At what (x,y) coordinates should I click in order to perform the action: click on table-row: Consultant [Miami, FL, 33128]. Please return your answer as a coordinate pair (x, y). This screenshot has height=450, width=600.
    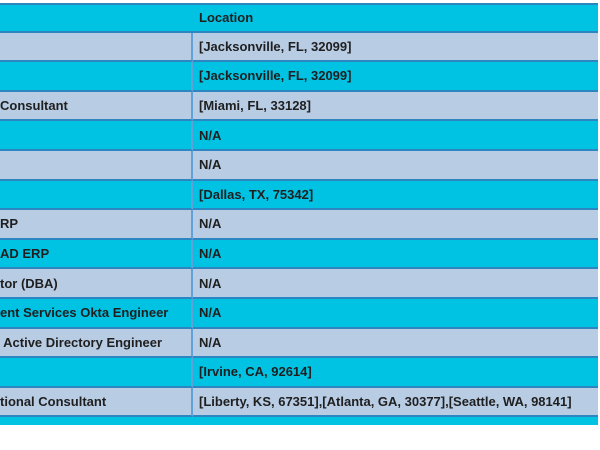
    Looking at the image, I should click on (299, 106).